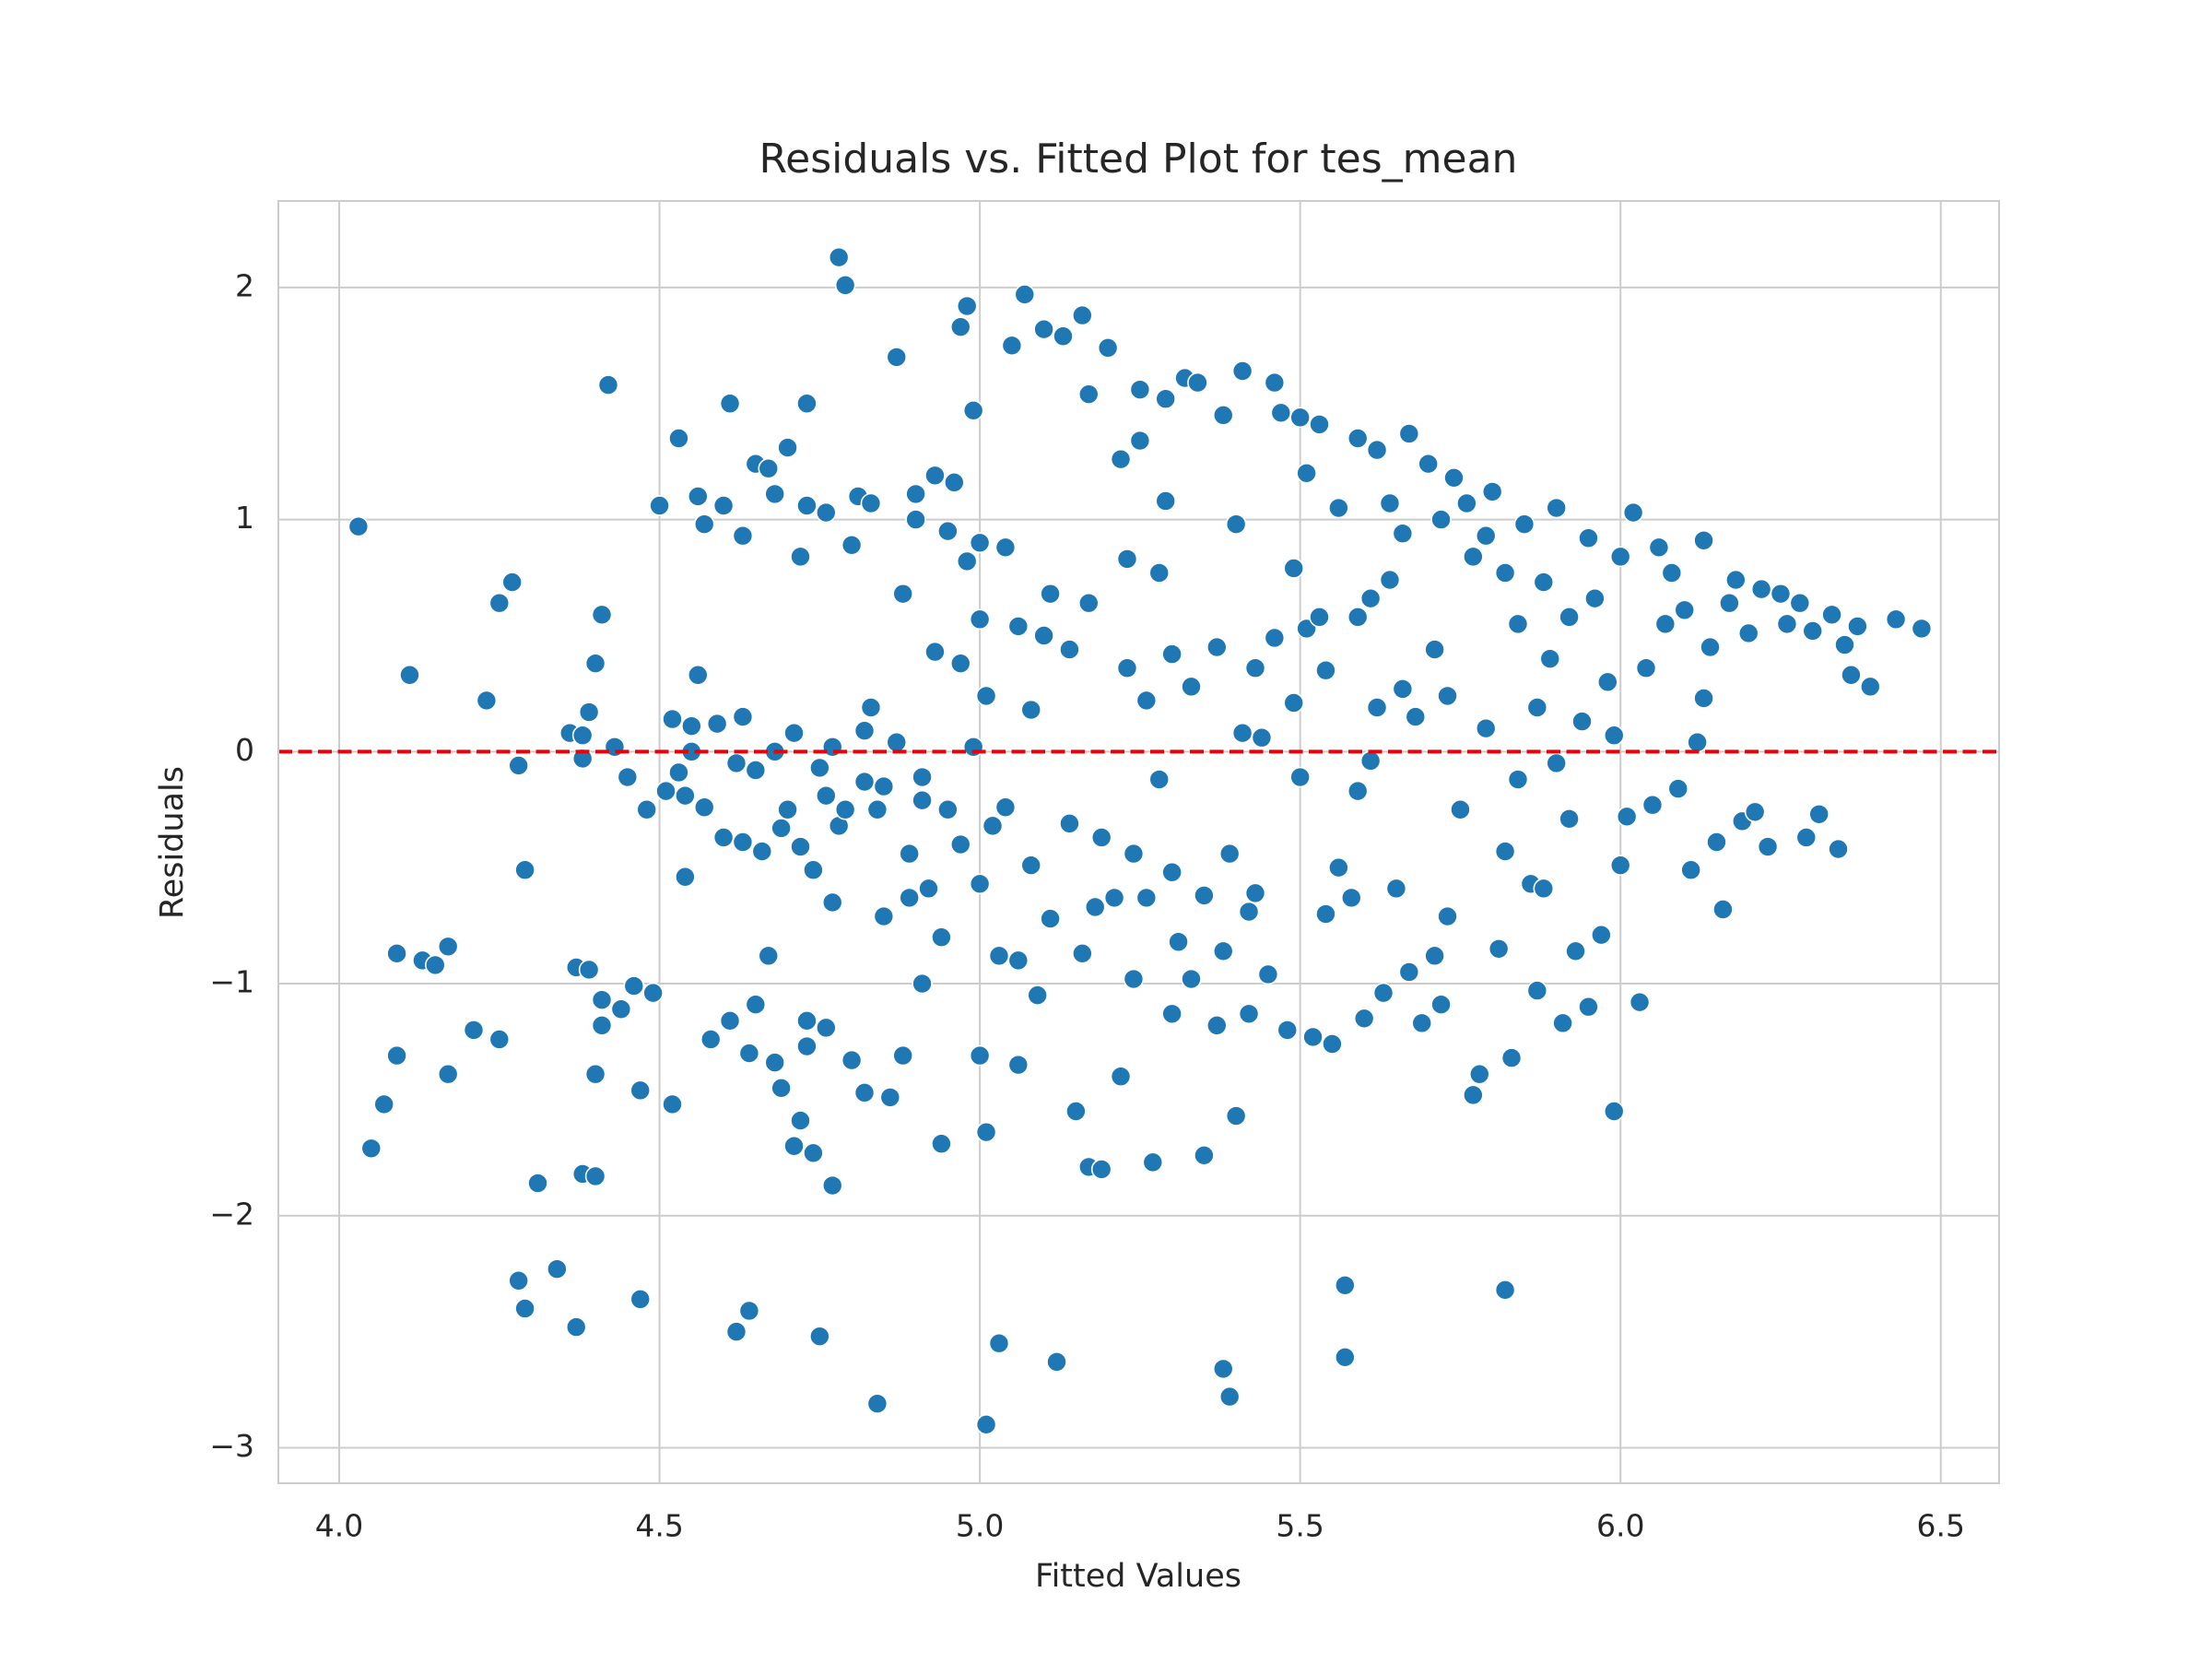 The image size is (2212, 1663). What do you see at coordinates (339, 1526) in the screenshot?
I see `x-tick-label: 4.0` at bounding box center [339, 1526].